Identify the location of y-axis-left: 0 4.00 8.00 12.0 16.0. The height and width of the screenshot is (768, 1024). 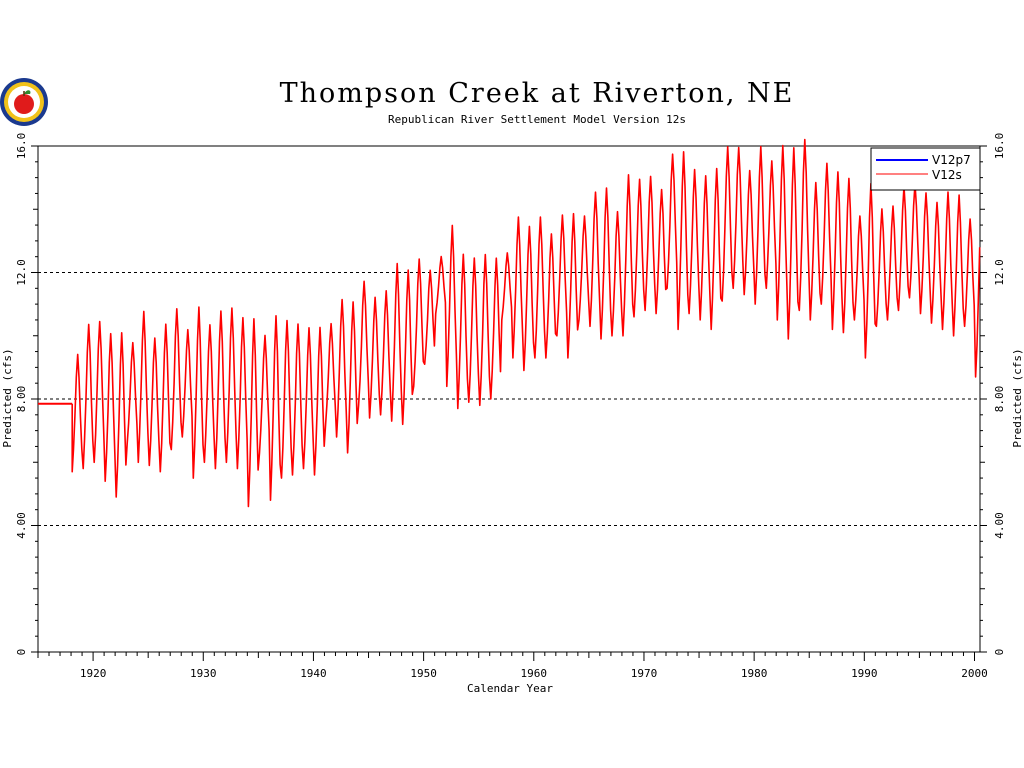
(26, 394).